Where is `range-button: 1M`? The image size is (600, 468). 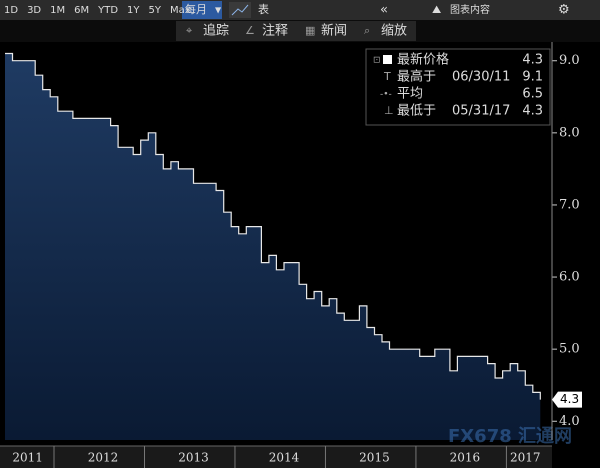 range-button: 1M is located at coordinates (57, 10).